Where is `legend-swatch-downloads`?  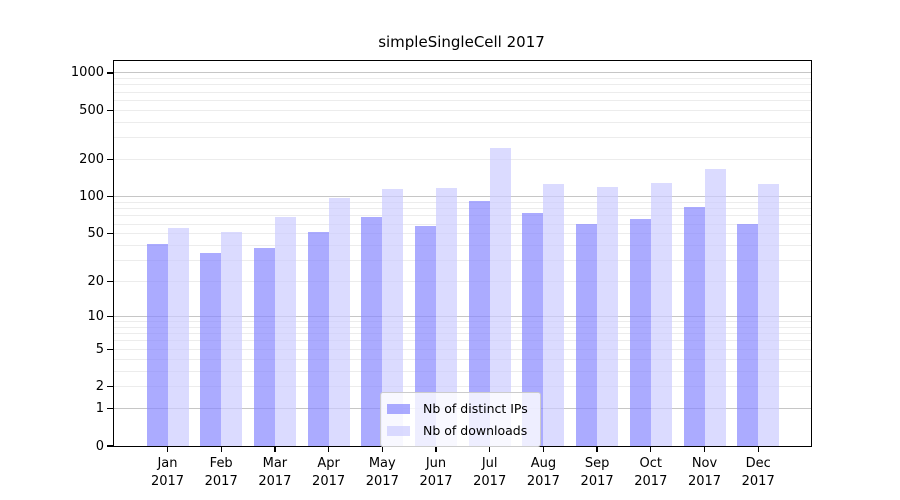
legend-swatch-downloads is located at coordinates (398, 430).